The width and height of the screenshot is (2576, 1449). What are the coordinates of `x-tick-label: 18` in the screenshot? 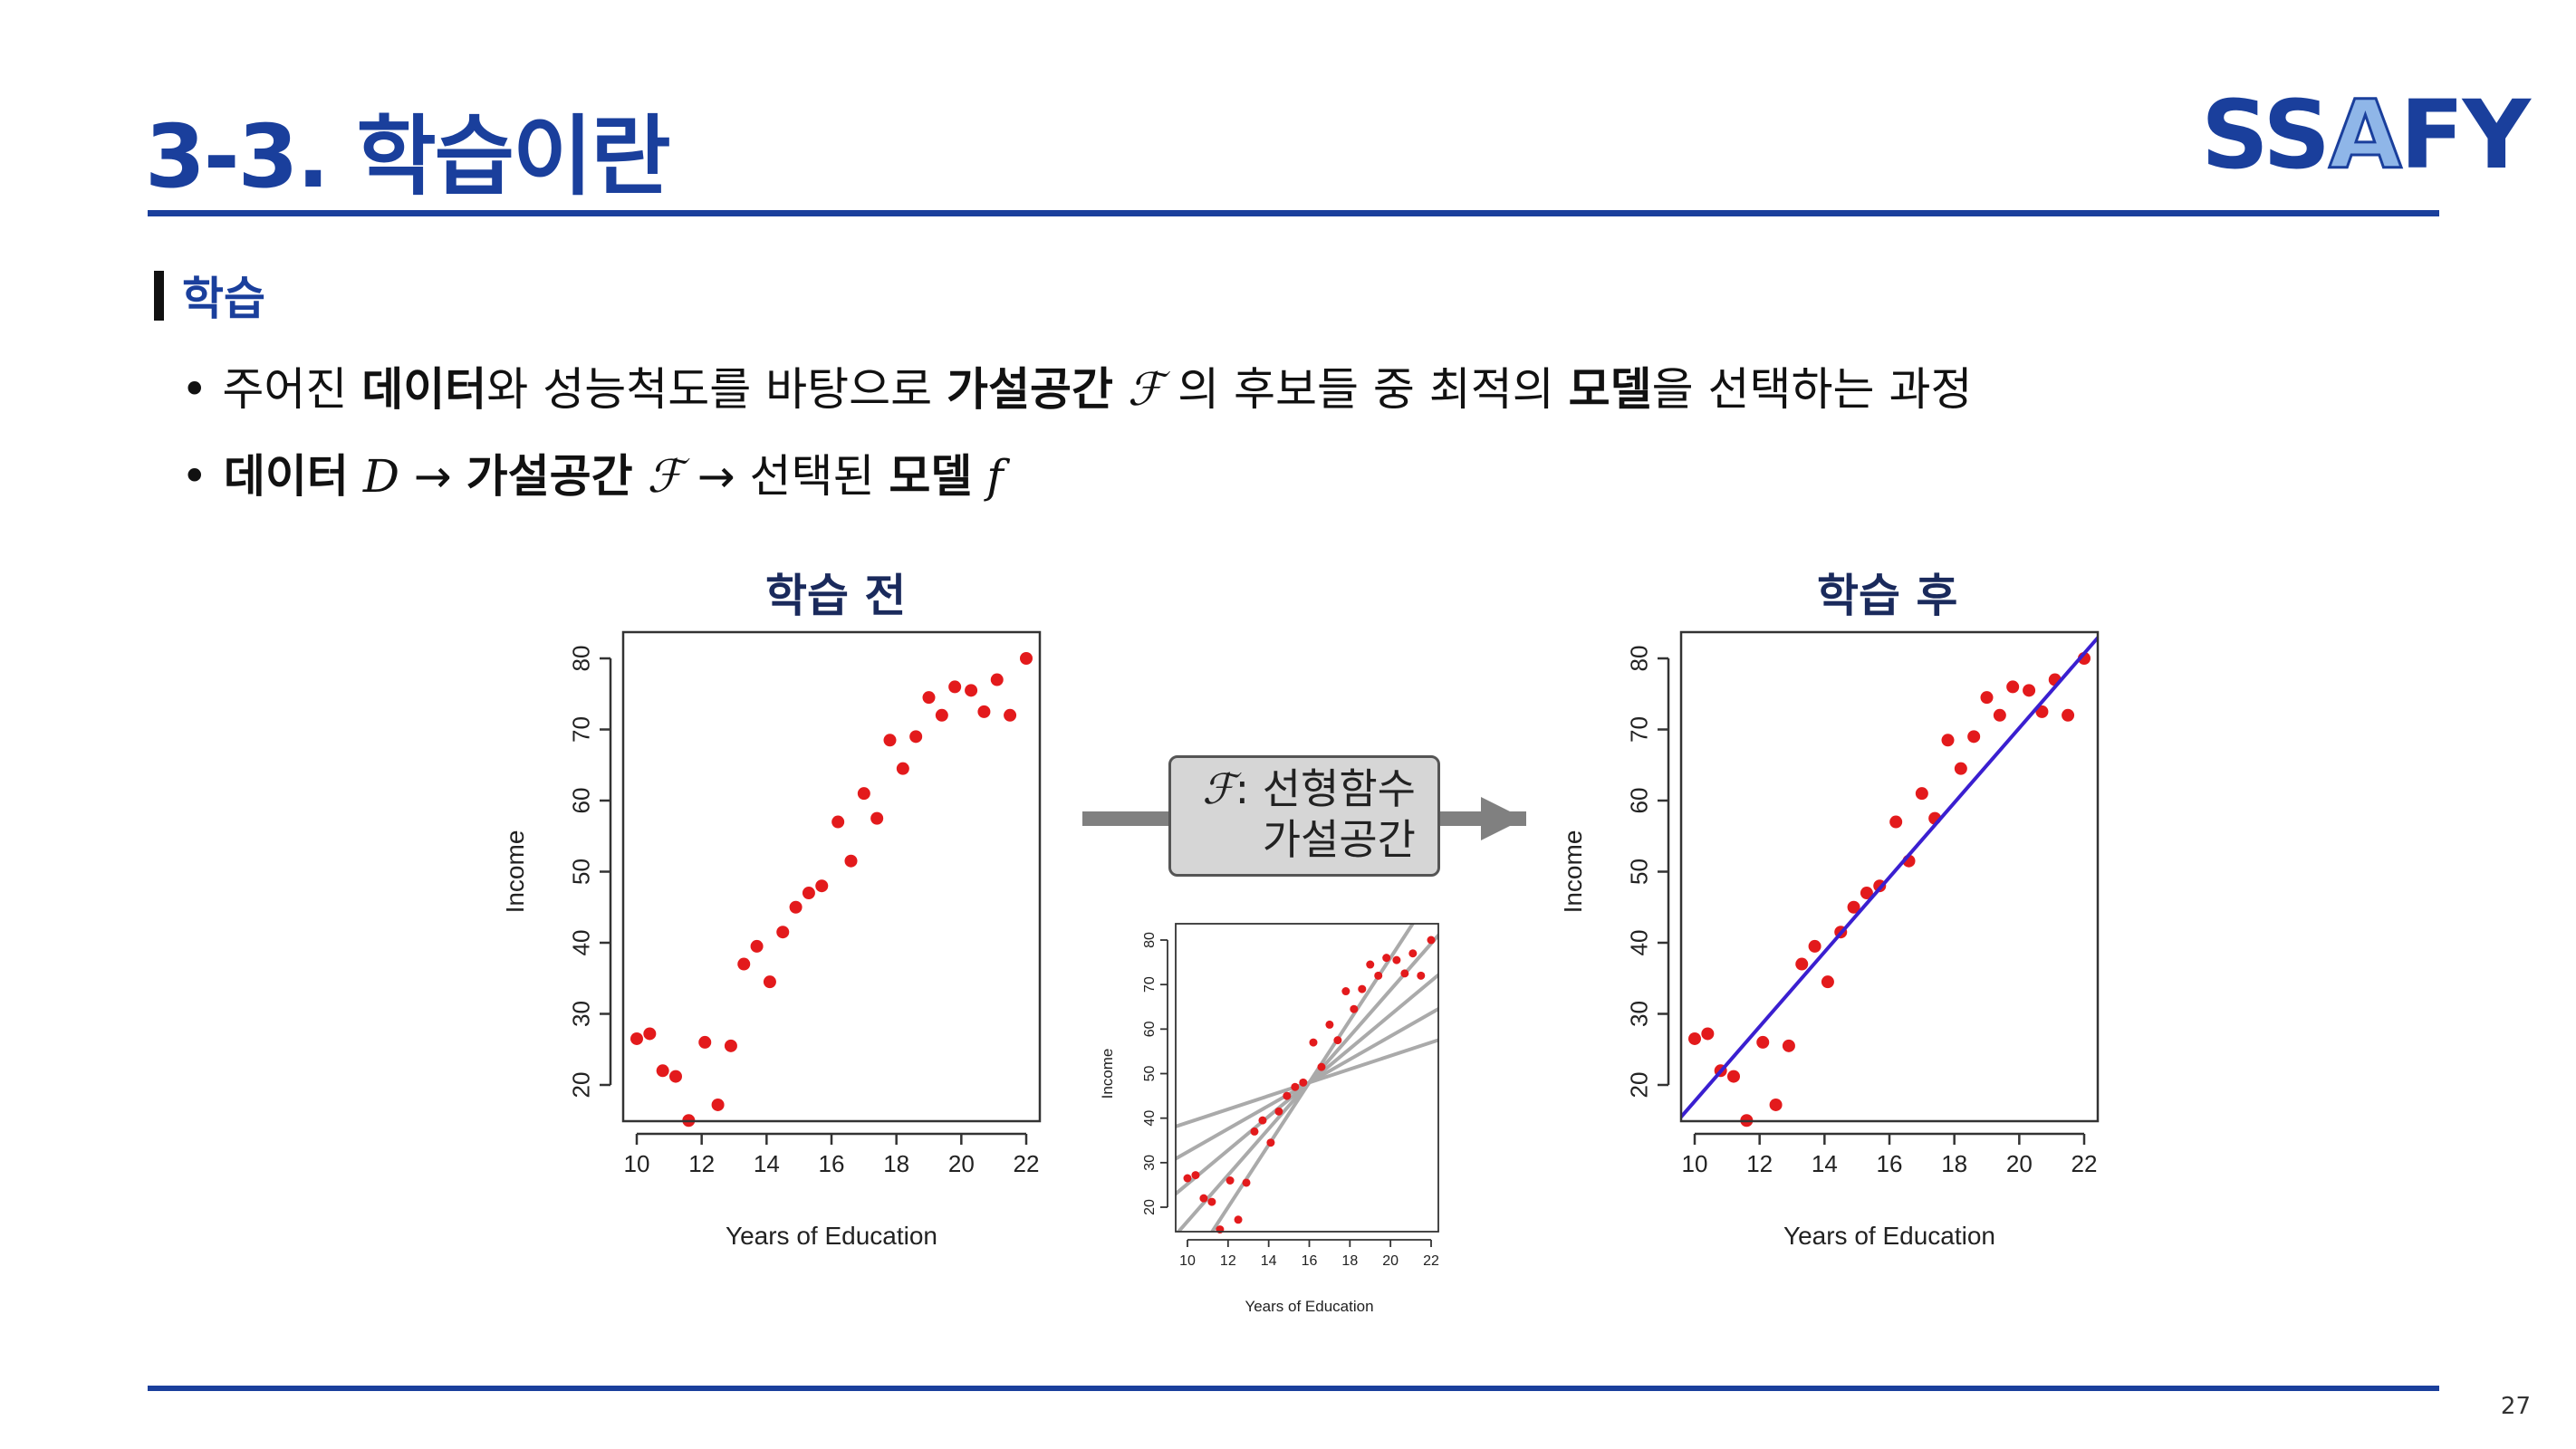 It's located at (1349, 1261).